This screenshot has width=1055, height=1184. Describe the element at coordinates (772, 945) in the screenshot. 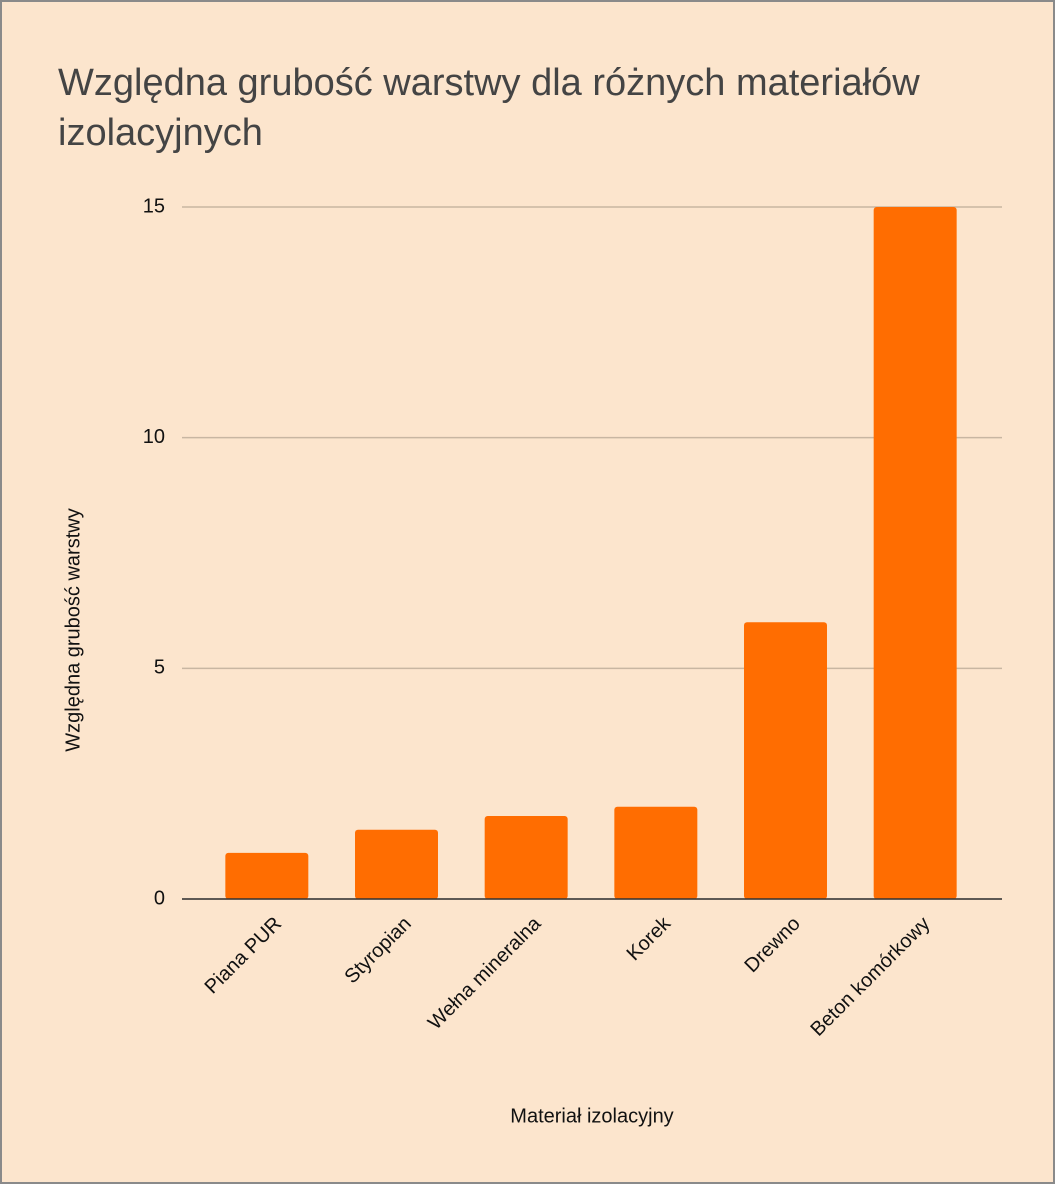

I see `x-tick-label: Drewno` at that location.